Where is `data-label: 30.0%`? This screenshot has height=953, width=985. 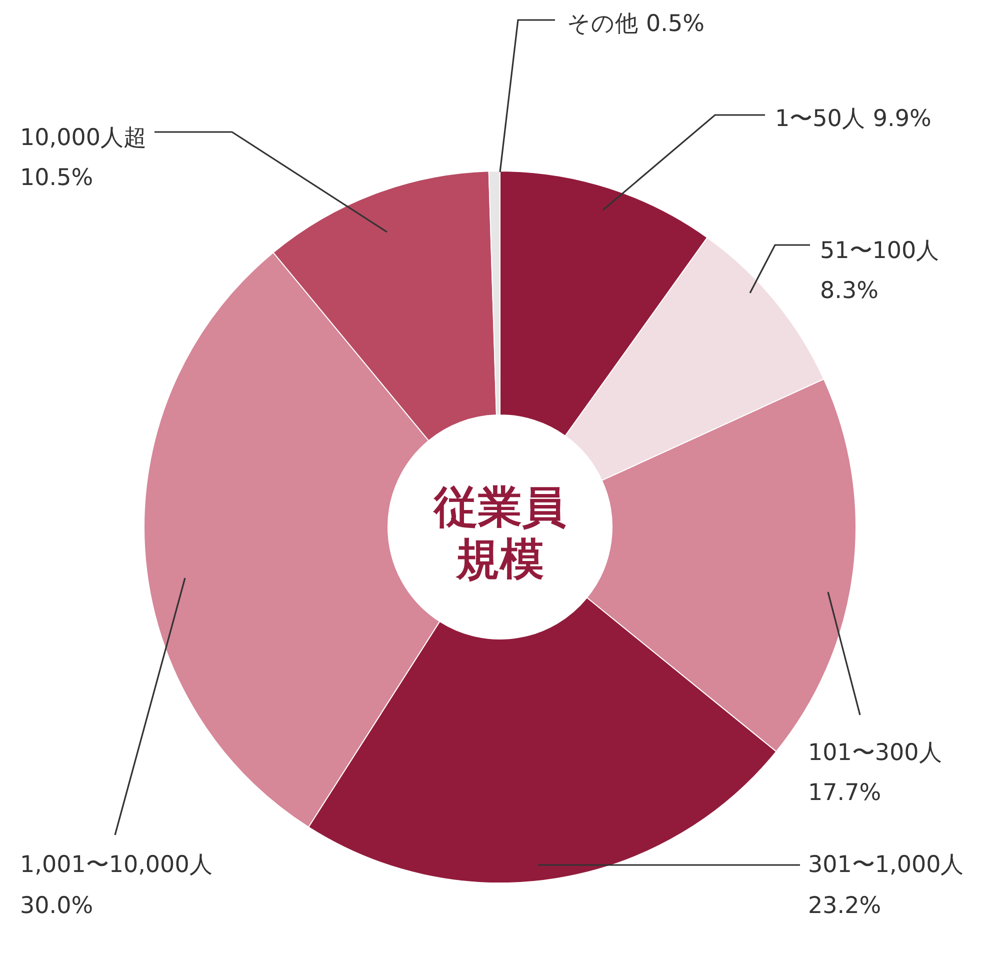 data-label: 30.0% is located at coordinates (57, 906).